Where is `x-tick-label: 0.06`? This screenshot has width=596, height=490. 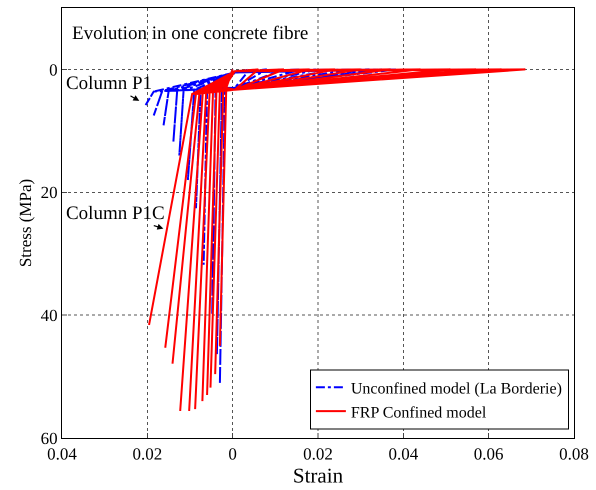
x-tick-label: 0.06 is located at coordinates (489, 454).